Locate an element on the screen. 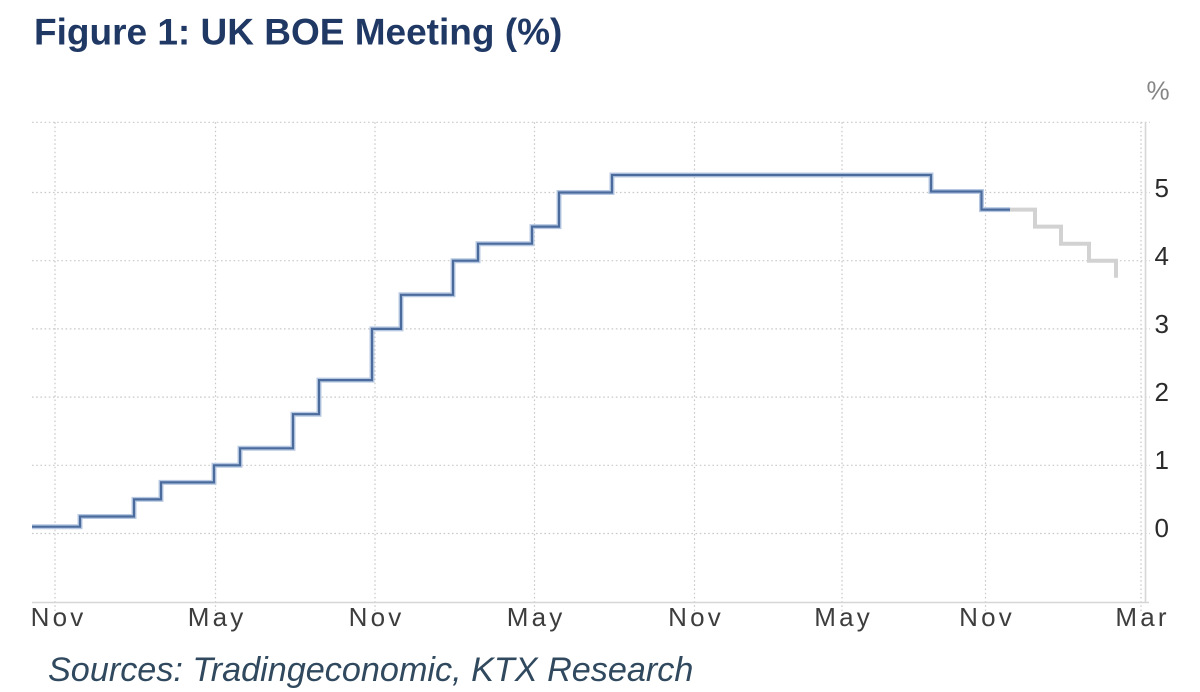 The image size is (1200, 692). svg-text: 3 is located at coordinates (1162, 324).